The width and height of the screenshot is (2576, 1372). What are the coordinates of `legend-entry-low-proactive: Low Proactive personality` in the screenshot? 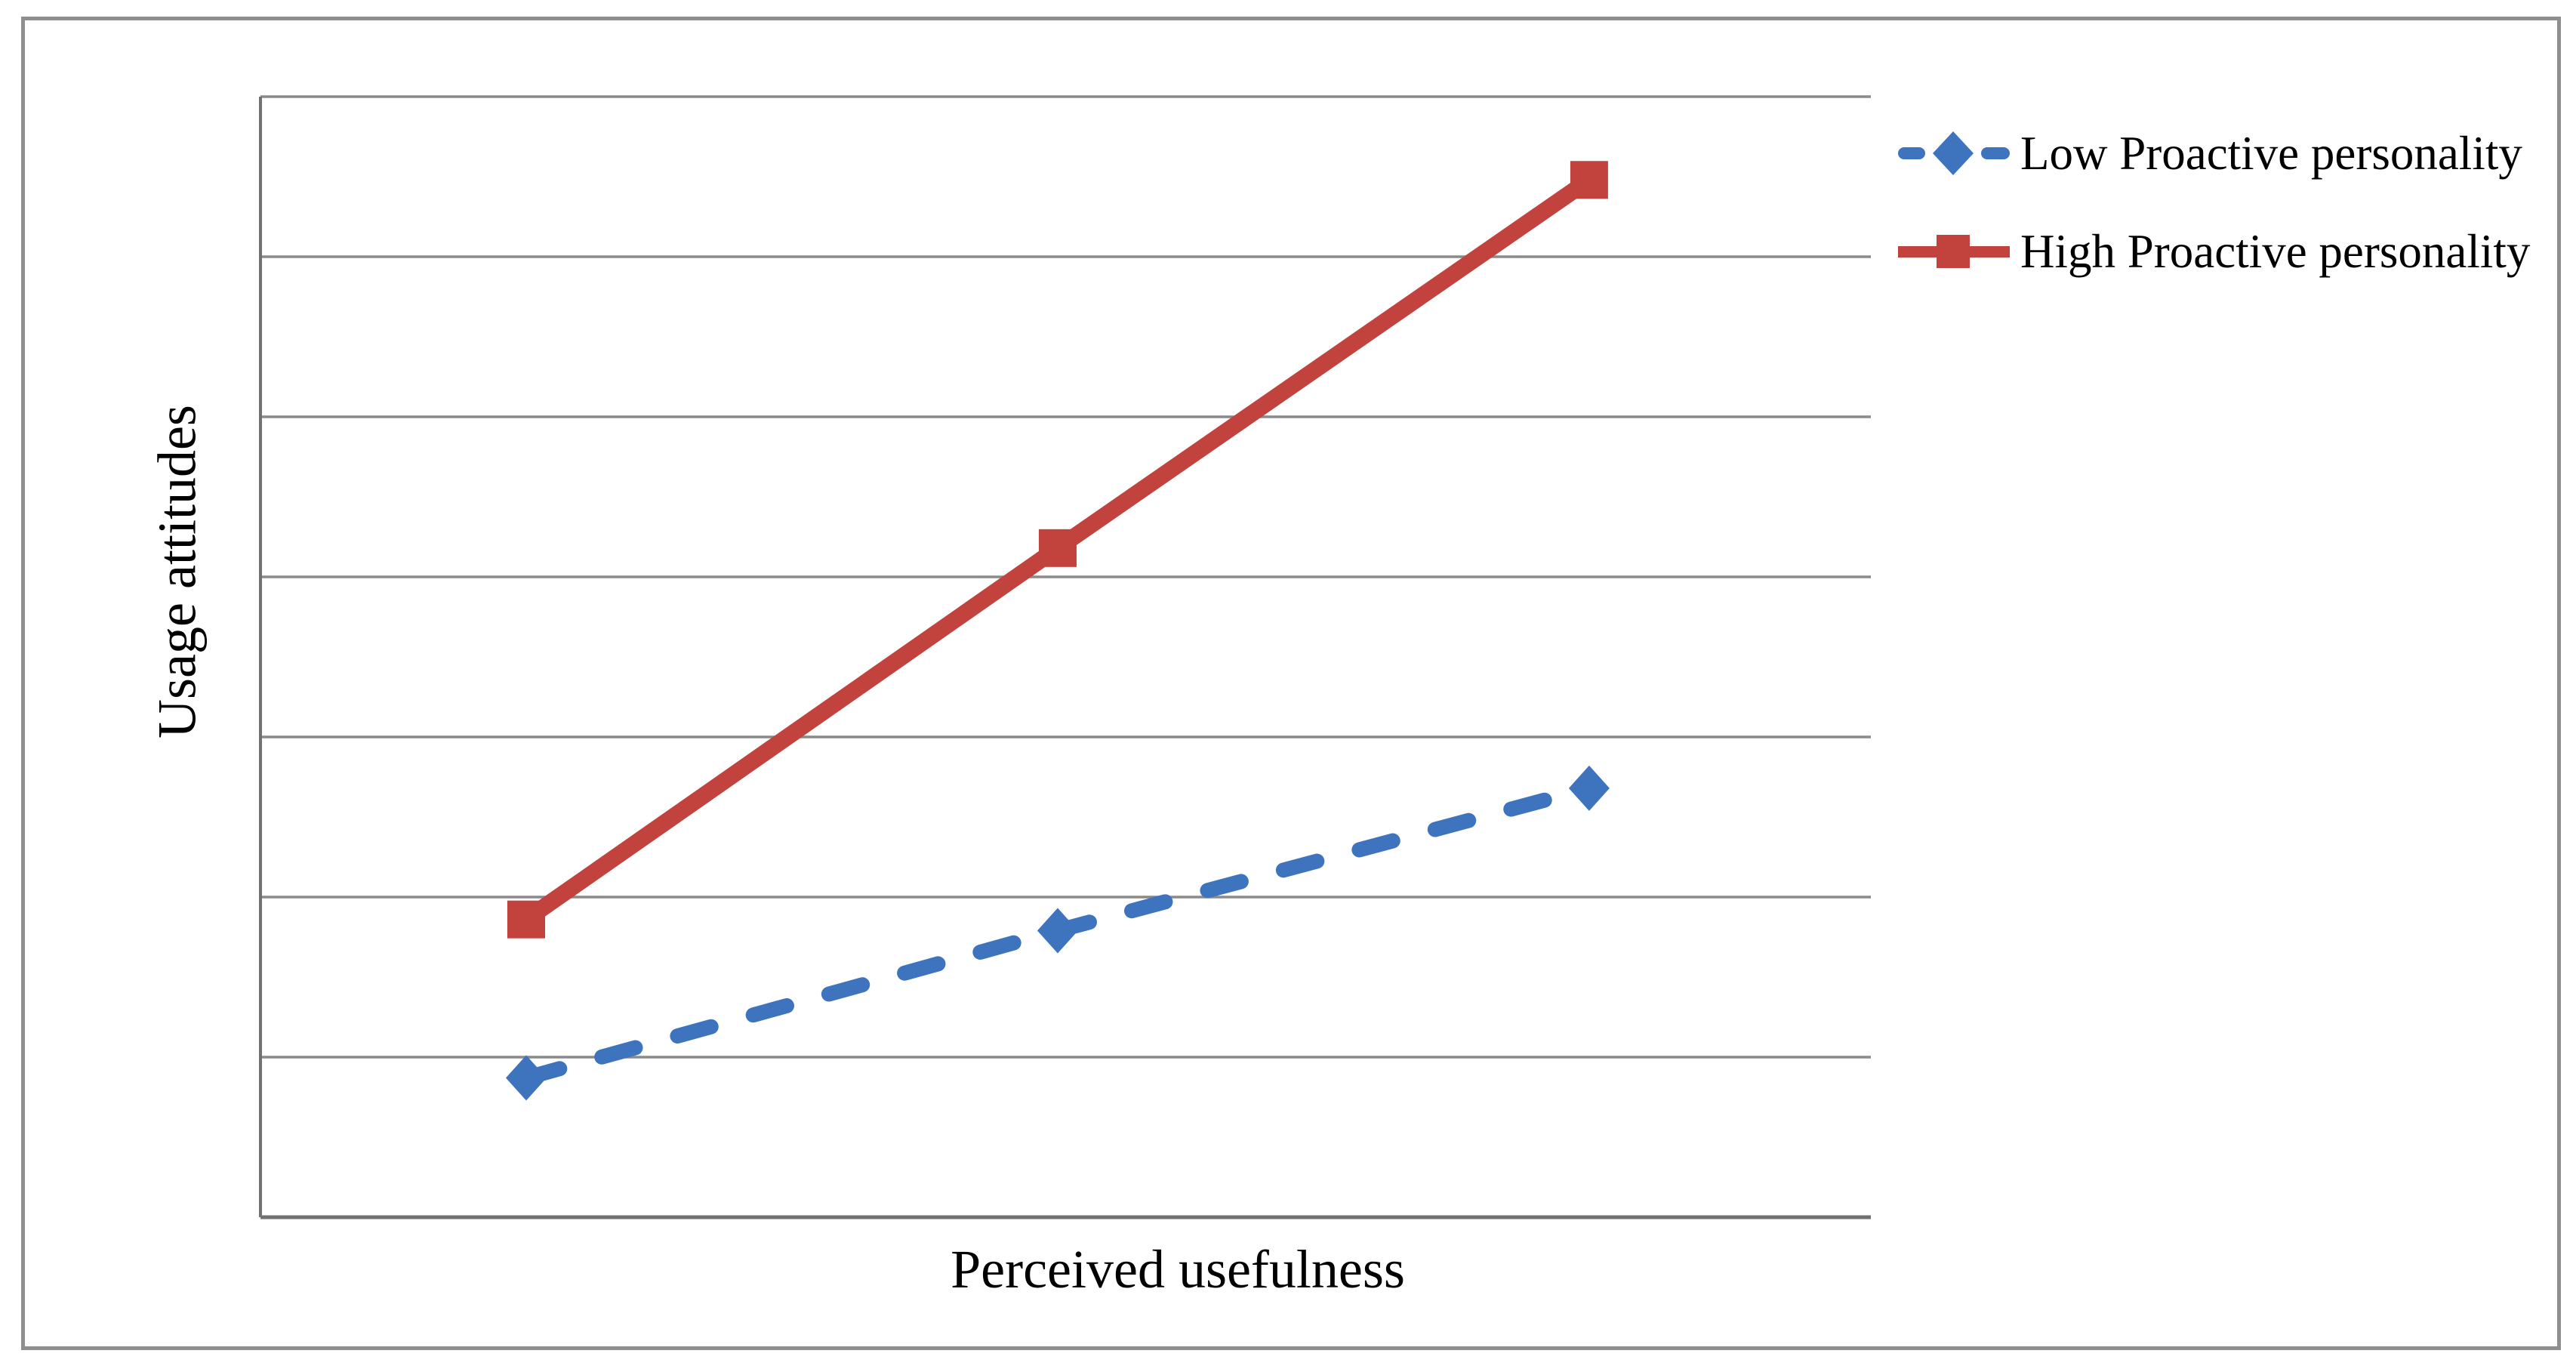 It's located at (2210, 153).